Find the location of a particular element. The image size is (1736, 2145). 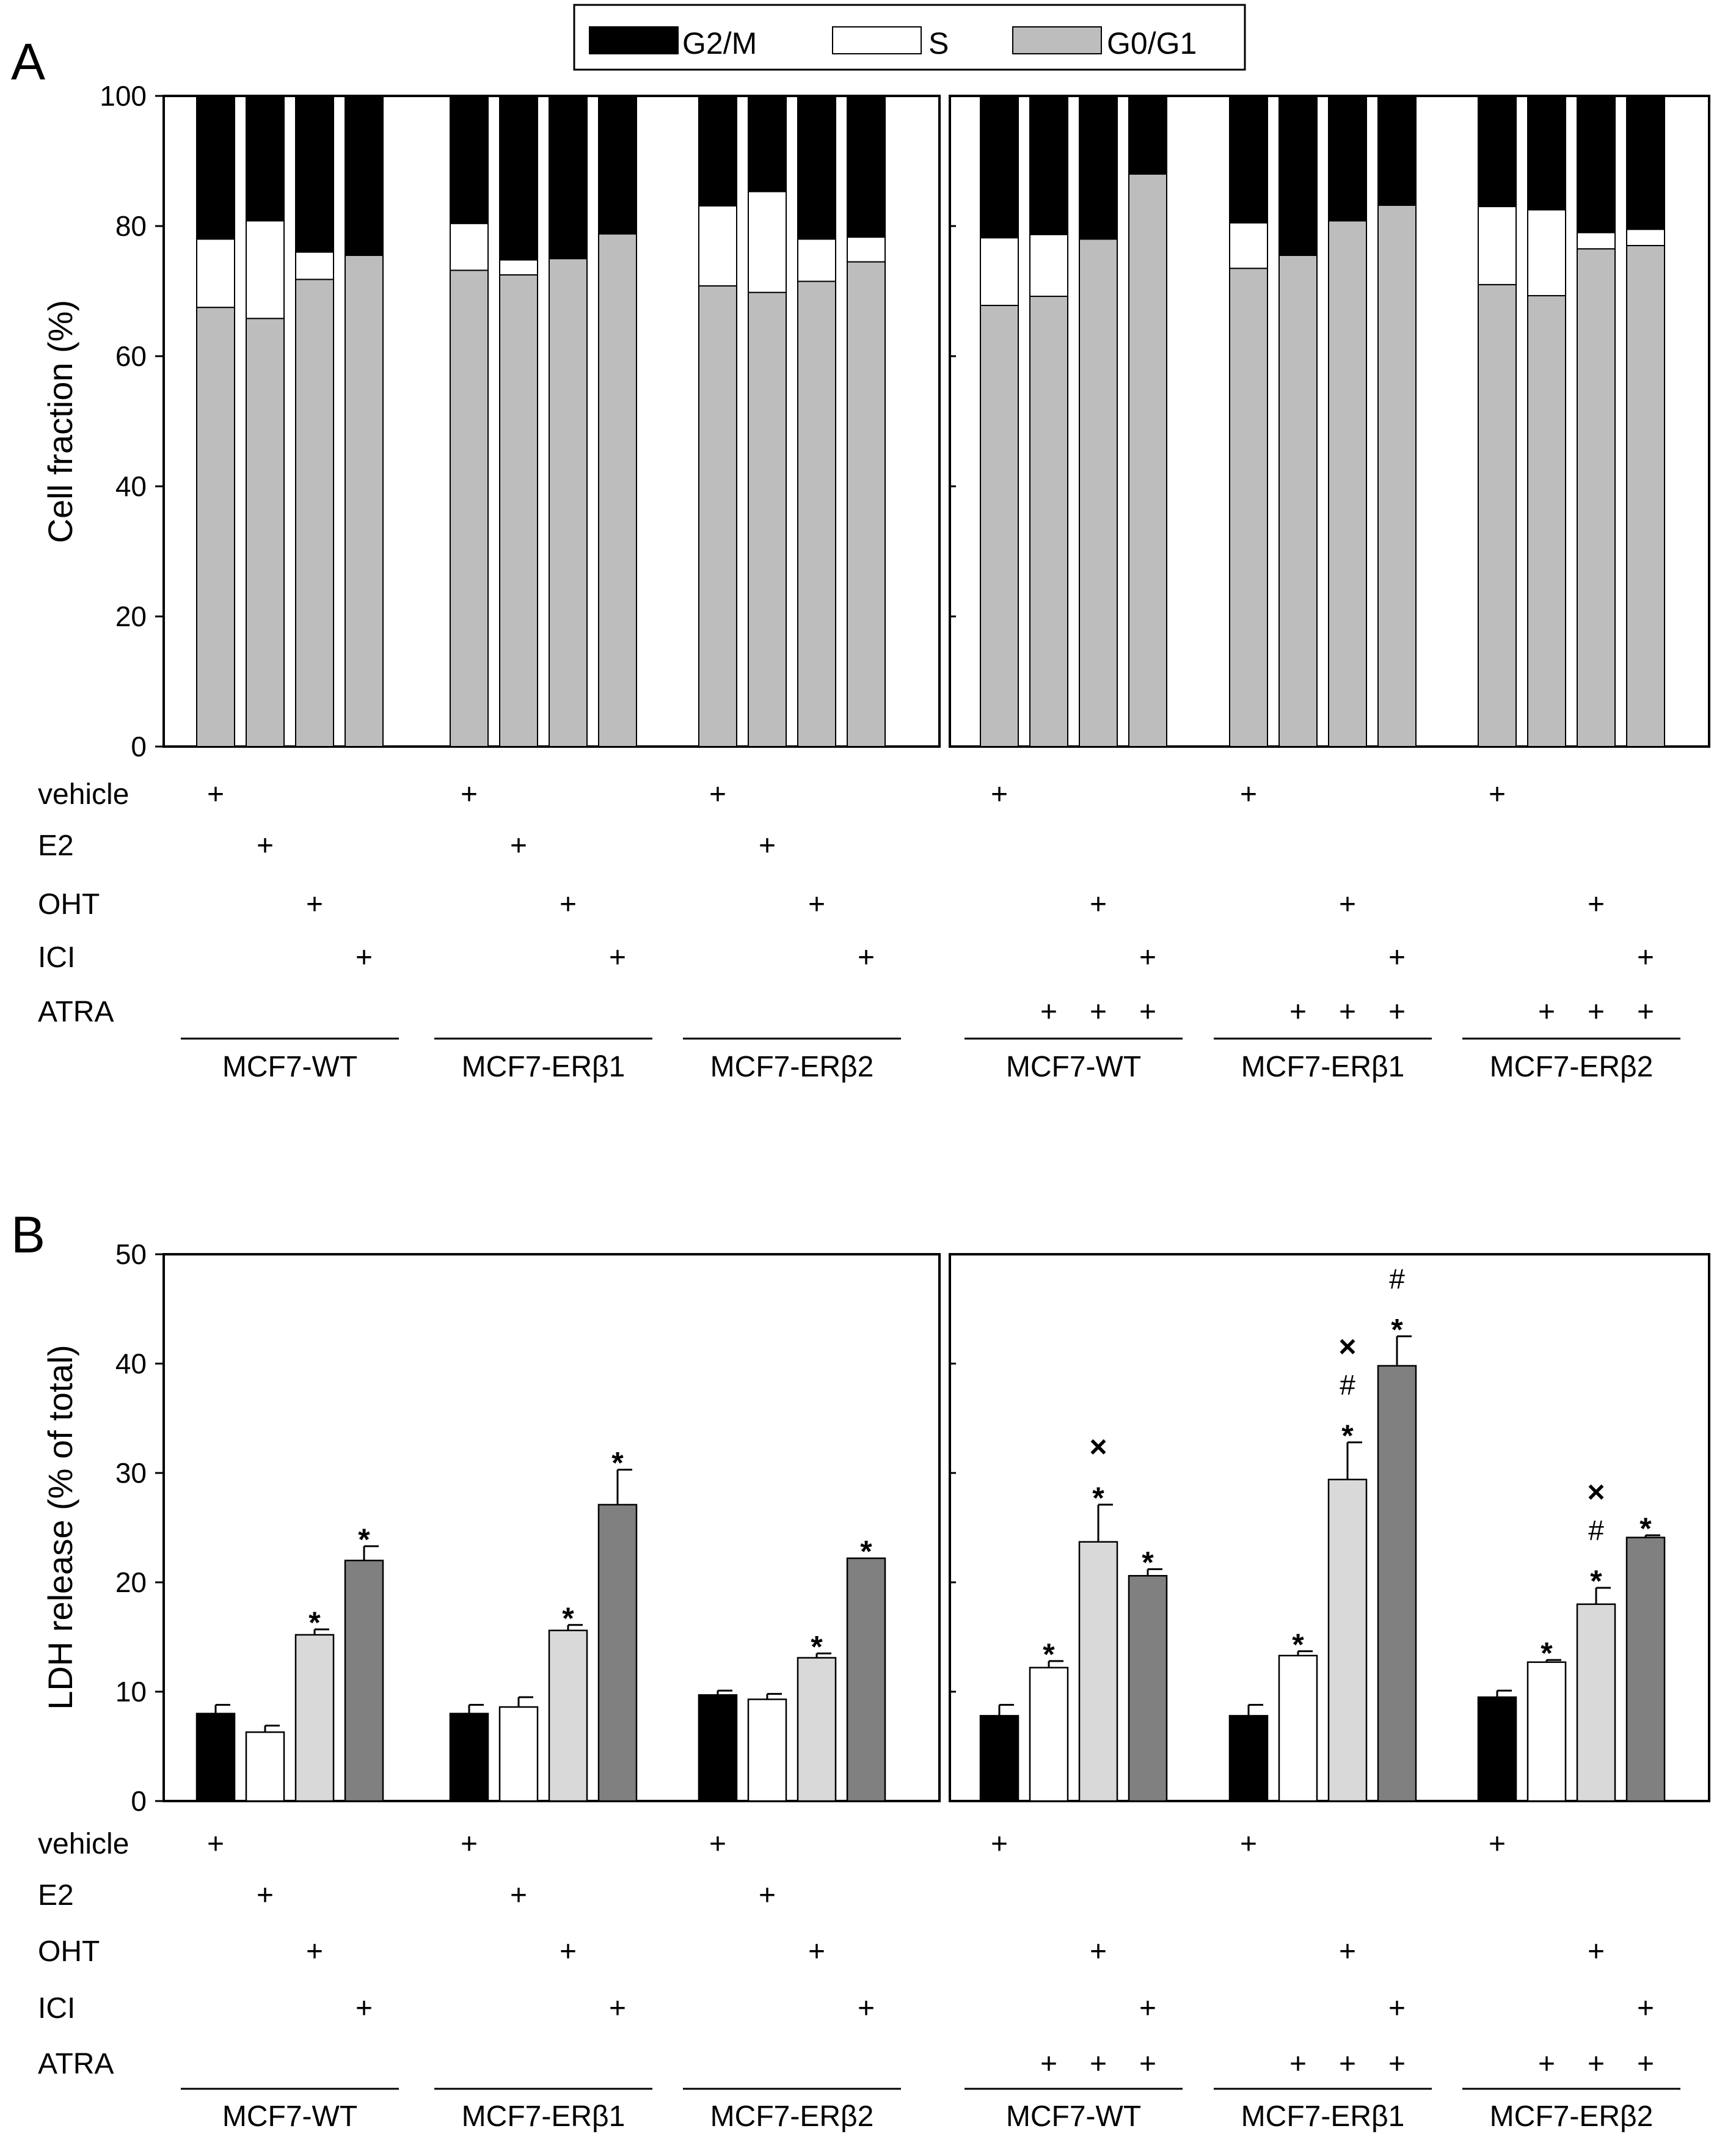

panel-b-sig-1-1-2-1: # is located at coordinates (1348, 1385).